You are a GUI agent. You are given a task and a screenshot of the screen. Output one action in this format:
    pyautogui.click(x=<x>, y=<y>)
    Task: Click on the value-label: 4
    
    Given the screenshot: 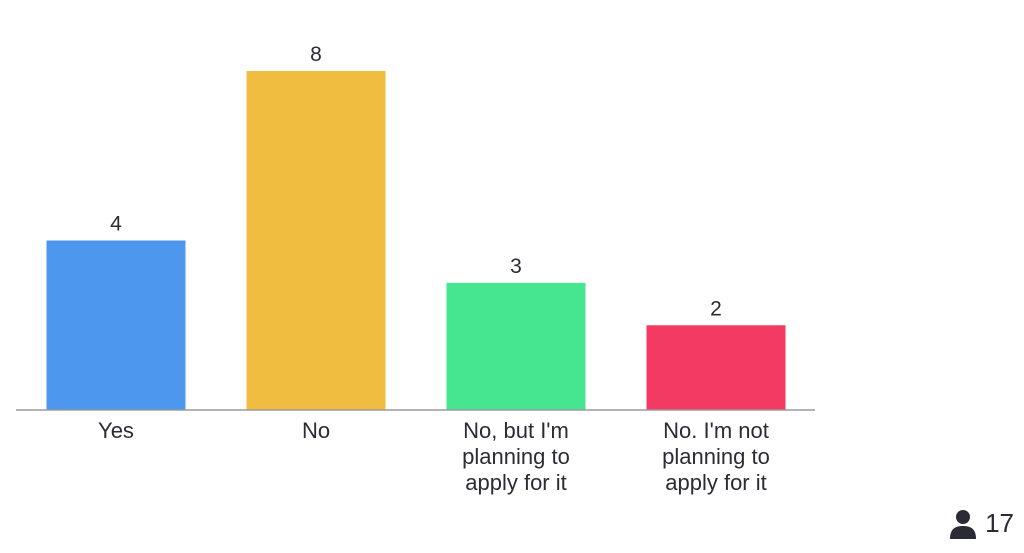 What is the action you would take?
    pyautogui.click(x=116, y=224)
    